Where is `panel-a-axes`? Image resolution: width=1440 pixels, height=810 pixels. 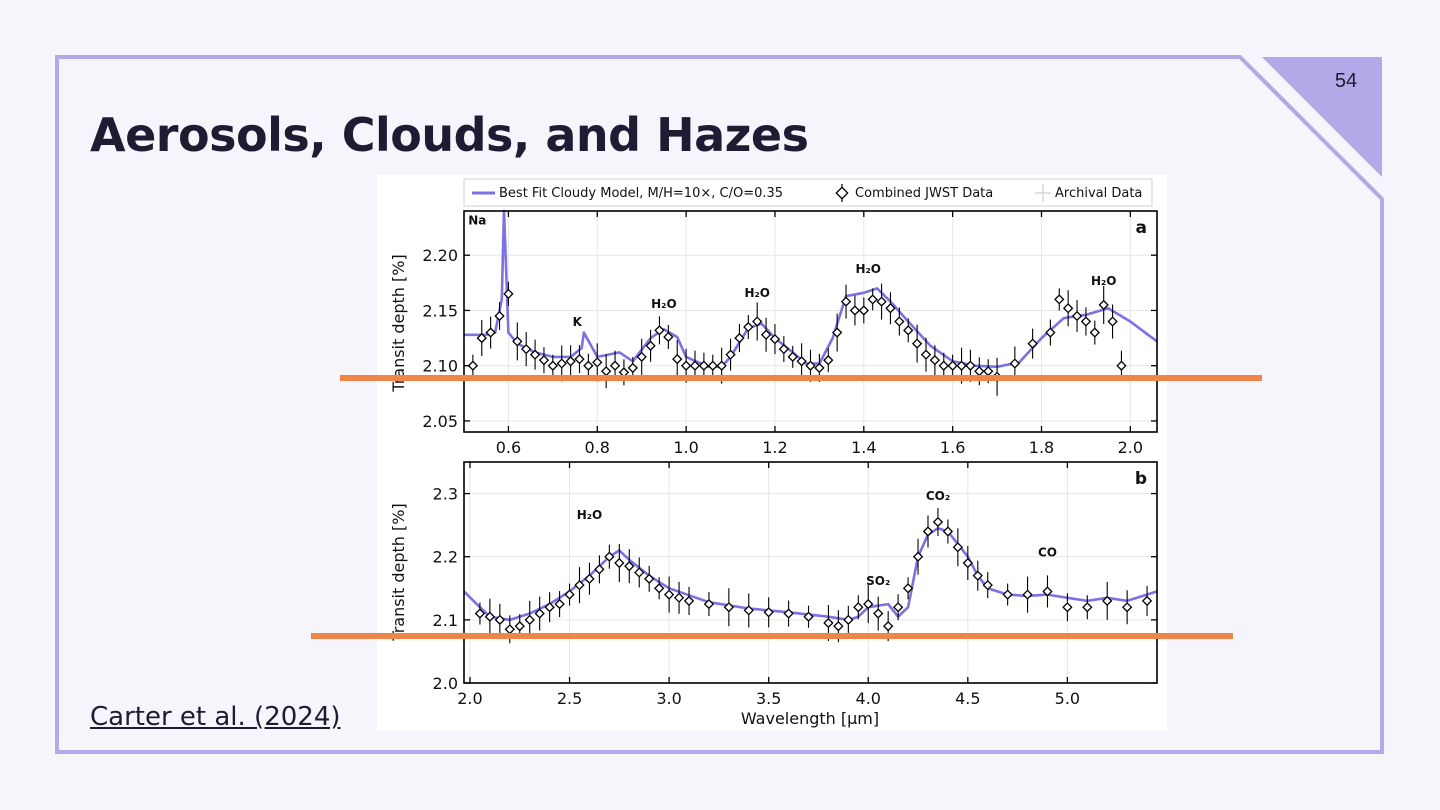 panel-a-axes is located at coordinates (810, 321).